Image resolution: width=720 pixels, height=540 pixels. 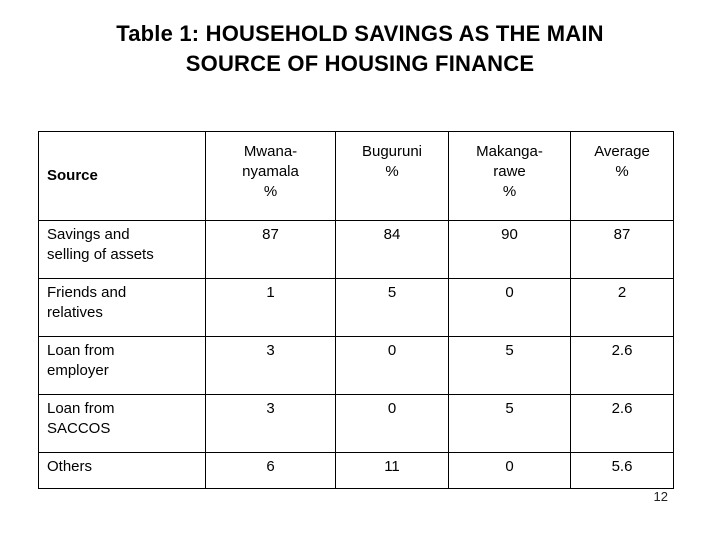 I want to click on table-row-loan-saccos: Loan from SACCOS 3 0 5 2.6, so click(x=356, y=423).